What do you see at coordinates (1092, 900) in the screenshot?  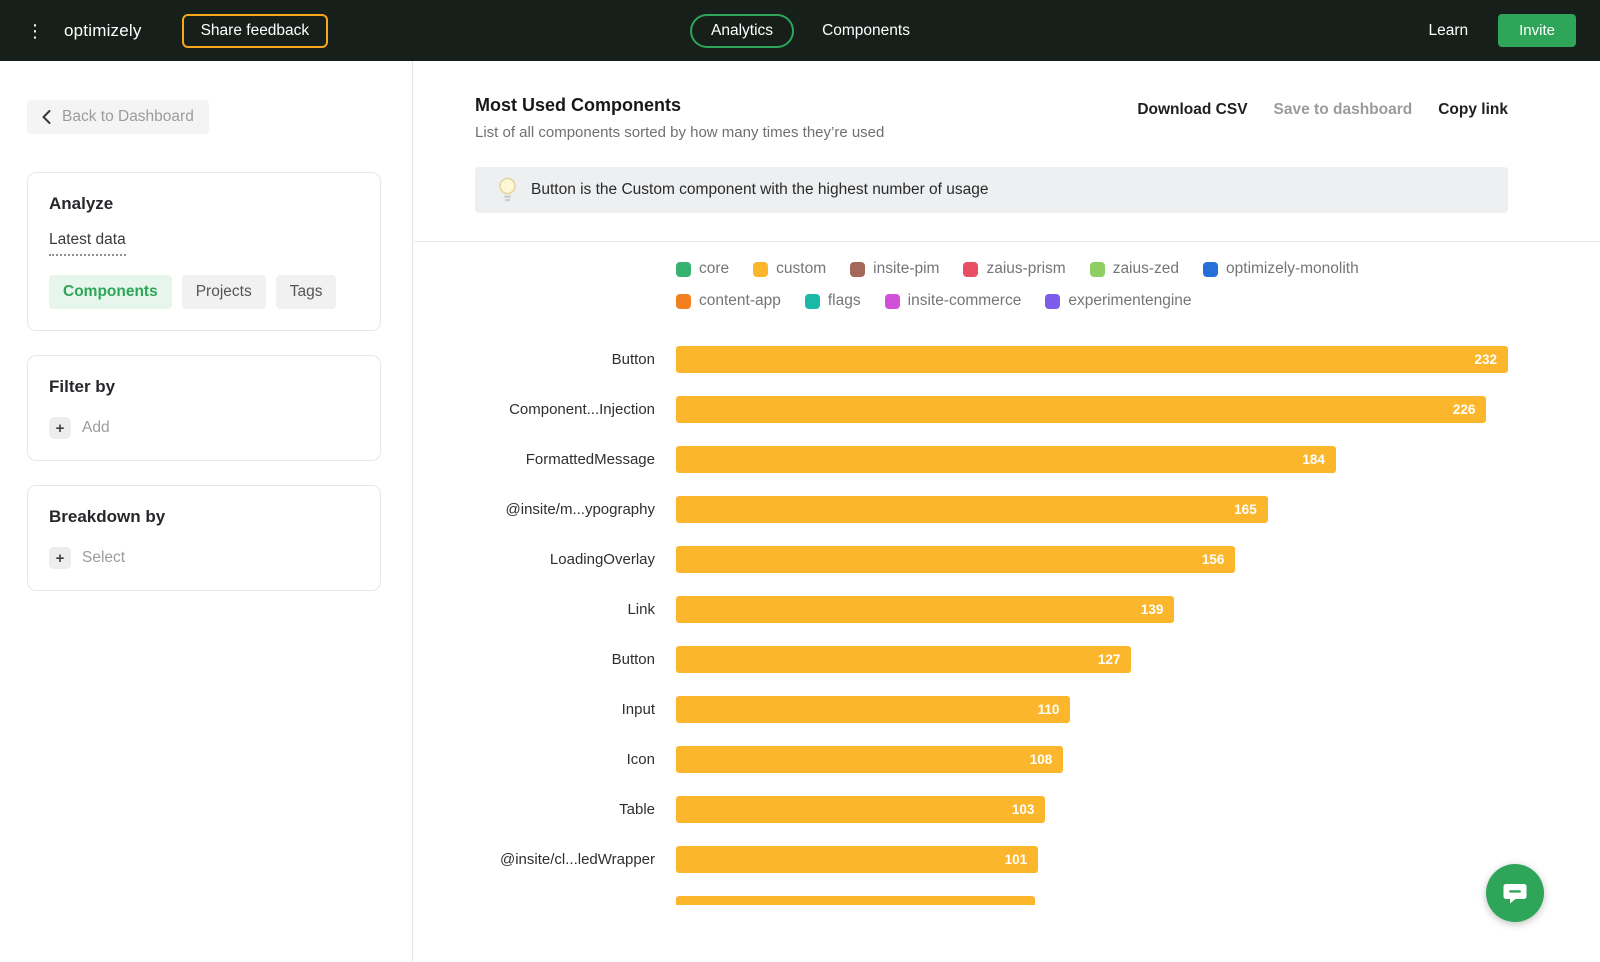 I see `bar-track` at bounding box center [1092, 900].